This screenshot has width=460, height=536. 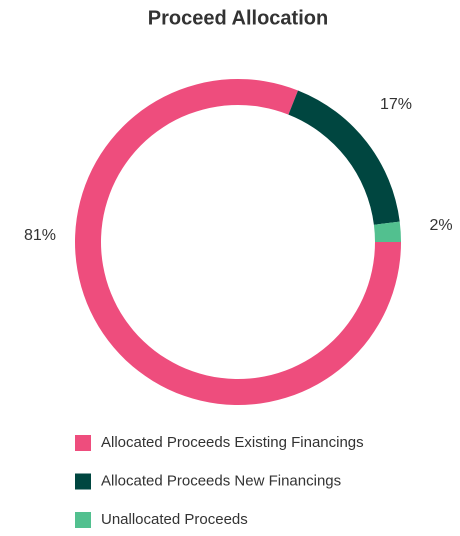 I want to click on legend-label: Unallocated Proceeds, so click(x=174, y=519).